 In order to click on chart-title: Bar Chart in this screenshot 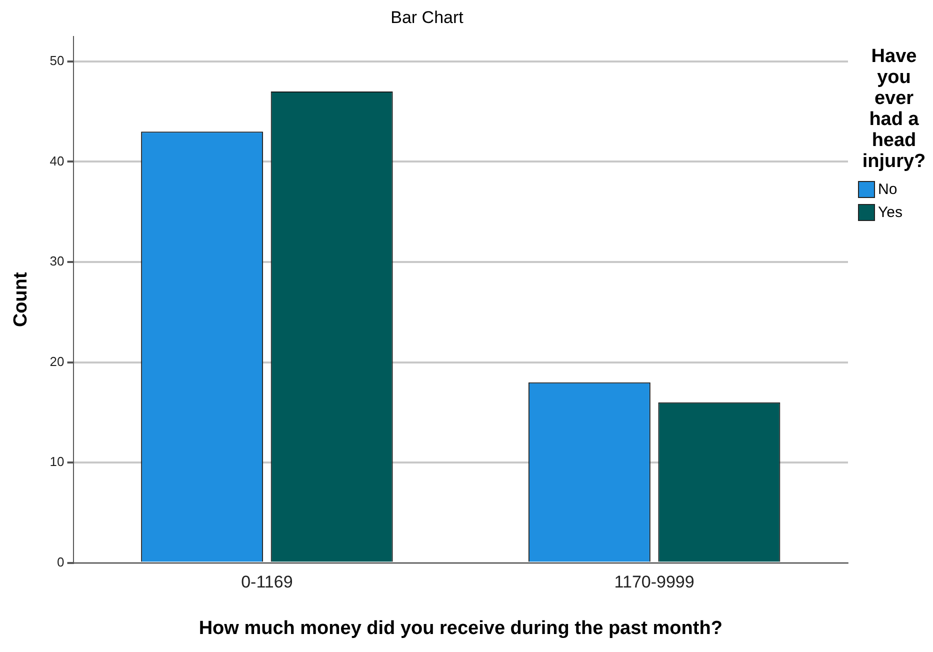, I will do `click(427, 17)`.